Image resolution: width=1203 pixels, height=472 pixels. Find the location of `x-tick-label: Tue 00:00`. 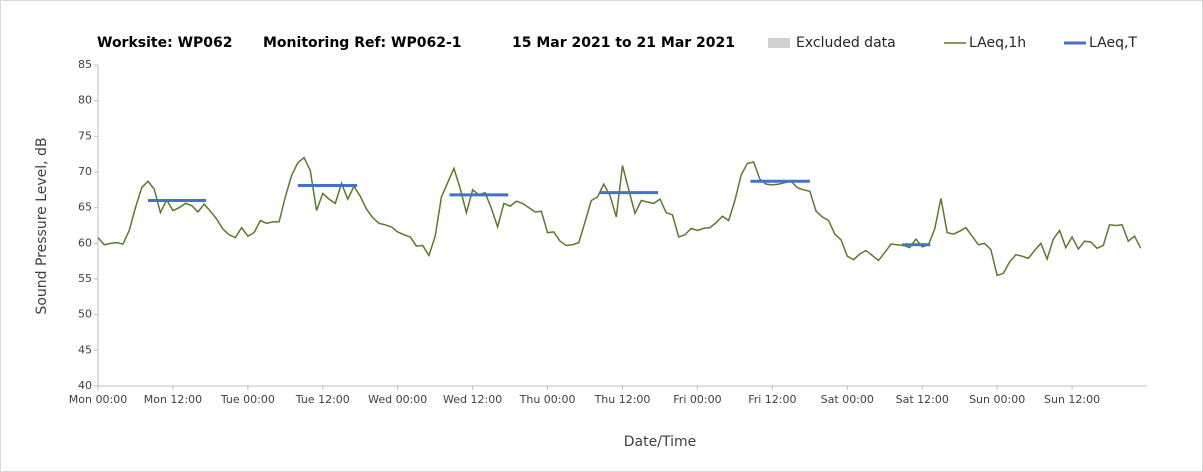

x-tick-label: Tue 00:00 is located at coordinates (247, 399).